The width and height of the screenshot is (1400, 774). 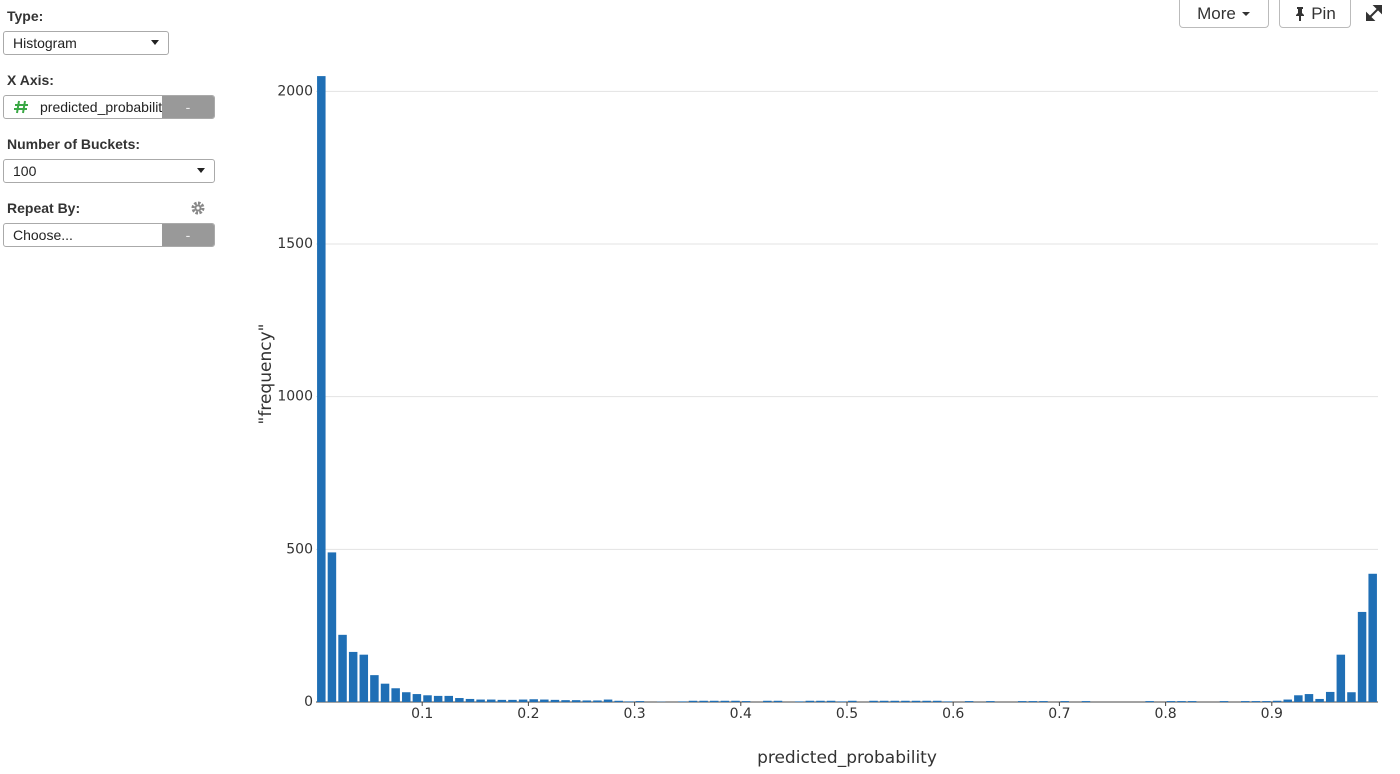 I want to click on buckets-label: Number of Buckets:, so click(x=74, y=144).